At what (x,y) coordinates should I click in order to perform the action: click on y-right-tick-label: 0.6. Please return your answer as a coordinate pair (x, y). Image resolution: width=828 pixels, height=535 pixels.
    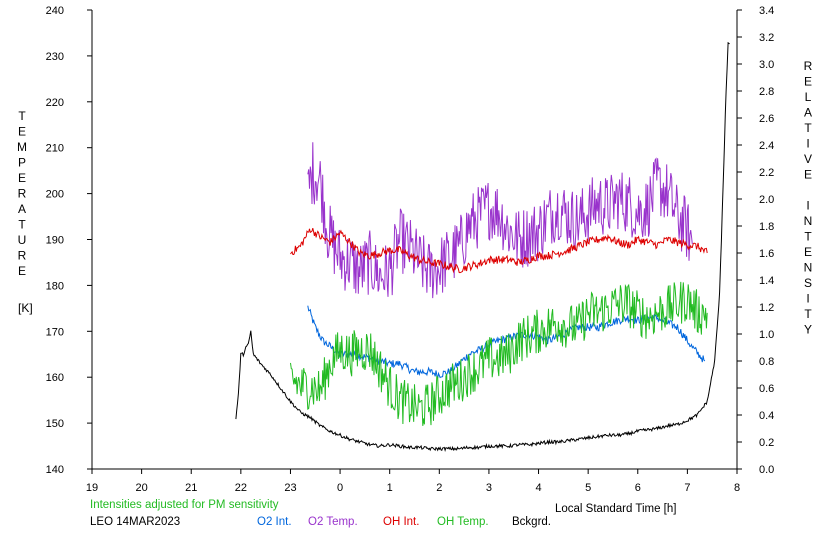
    Looking at the image, I should click on (766, 389).